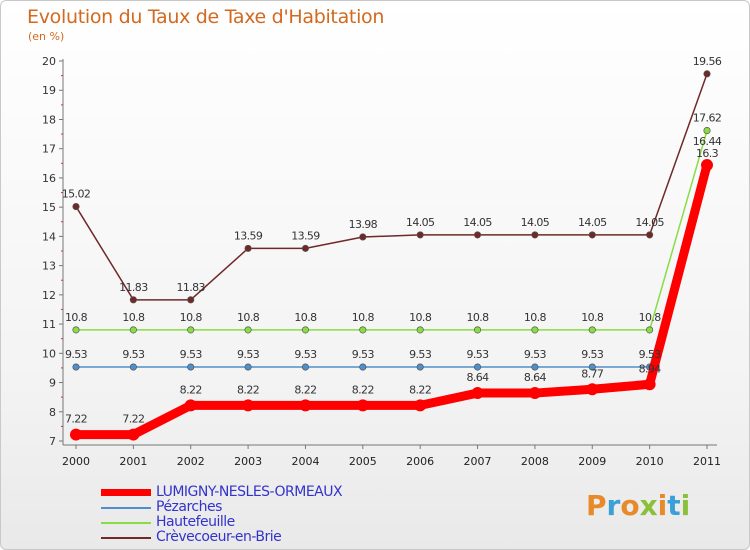  What do you see at coordinates (133, 461) in the screenshot?
I see `x-tick-label: 2001` at bounding box center [133, 461].